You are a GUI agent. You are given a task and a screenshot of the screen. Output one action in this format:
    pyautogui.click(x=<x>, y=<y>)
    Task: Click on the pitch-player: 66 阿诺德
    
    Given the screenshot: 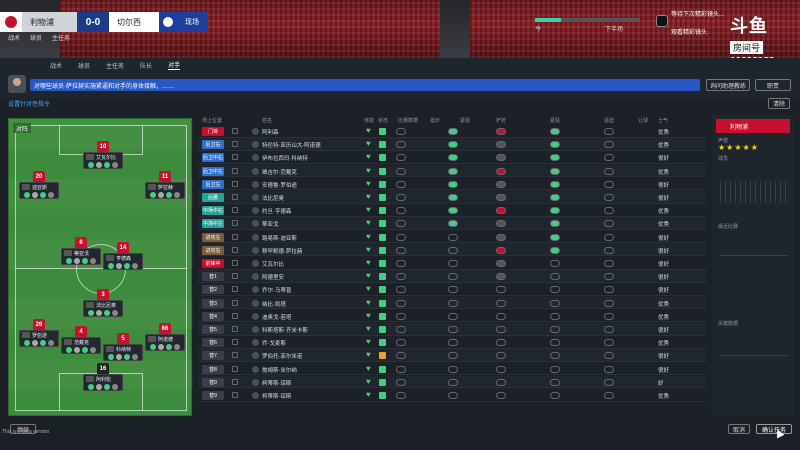 What is the action you would take?
    pyautogui.click(x=165, y=341)
    